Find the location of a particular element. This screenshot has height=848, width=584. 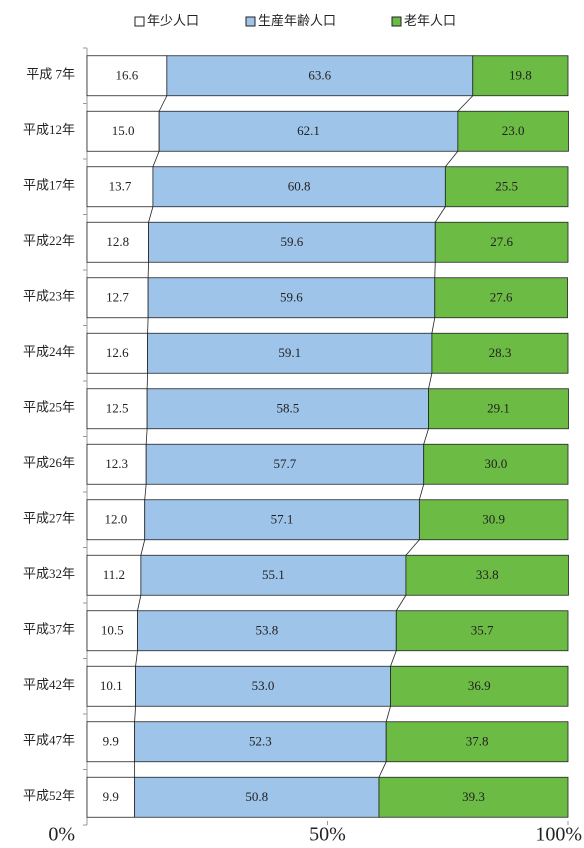

category-label: 平成47年 is located at coordinates (49, 740).